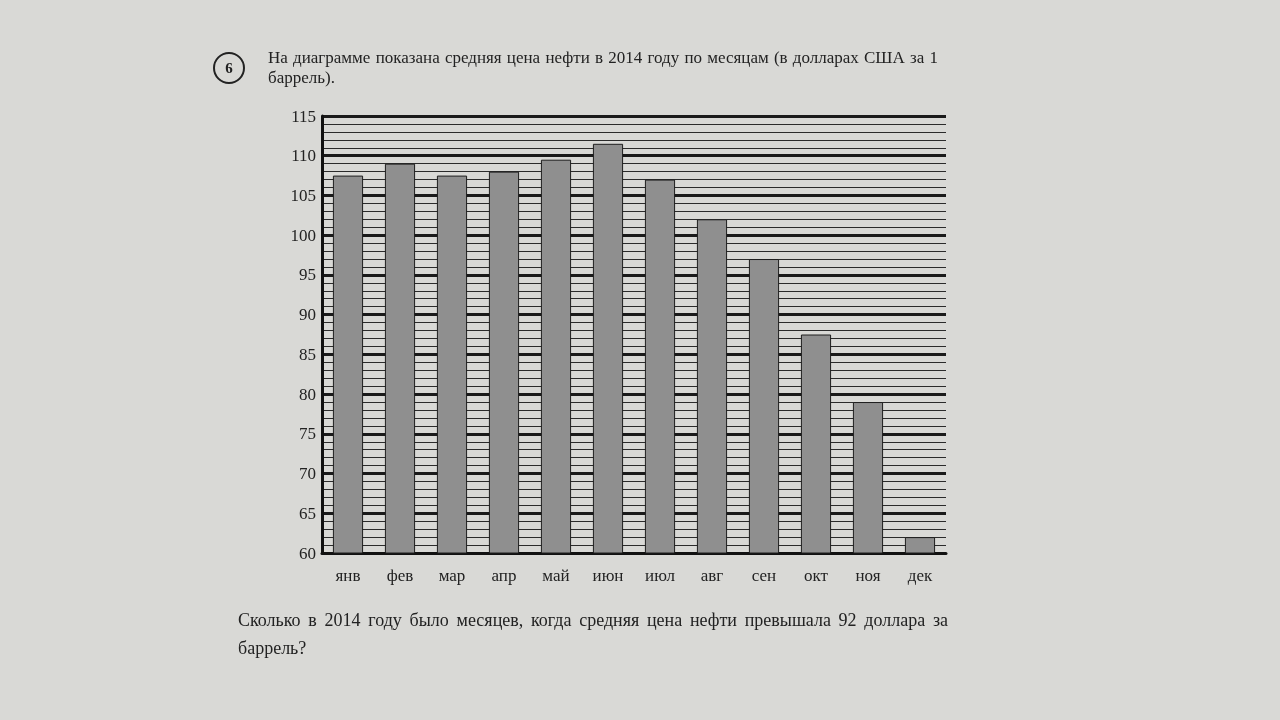 This screenshot has width=1280, height=720. Describe the element at coordinates (307, 354) in the screenshot. I see `y-tick-label: 85` at that location.